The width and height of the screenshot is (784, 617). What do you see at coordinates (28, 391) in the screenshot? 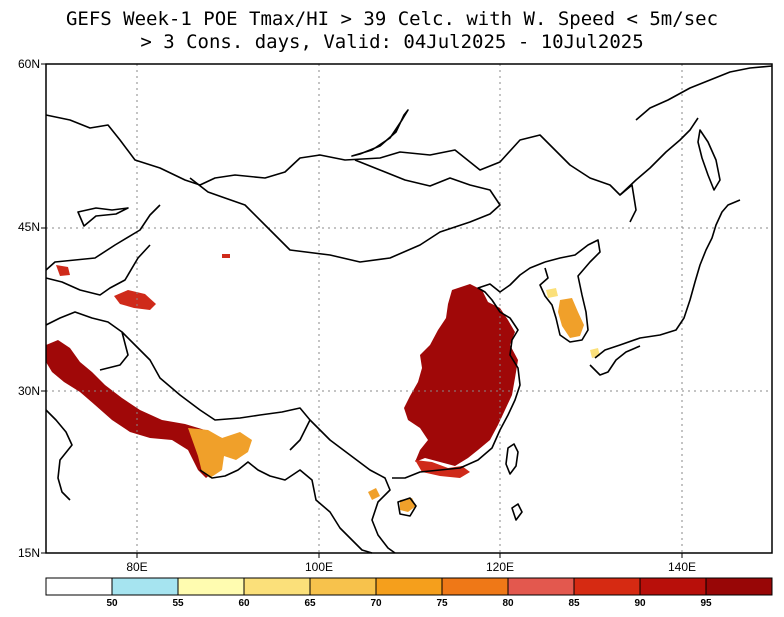
I see `lat-label-30n: 30N` at bounding box center [28, 391].